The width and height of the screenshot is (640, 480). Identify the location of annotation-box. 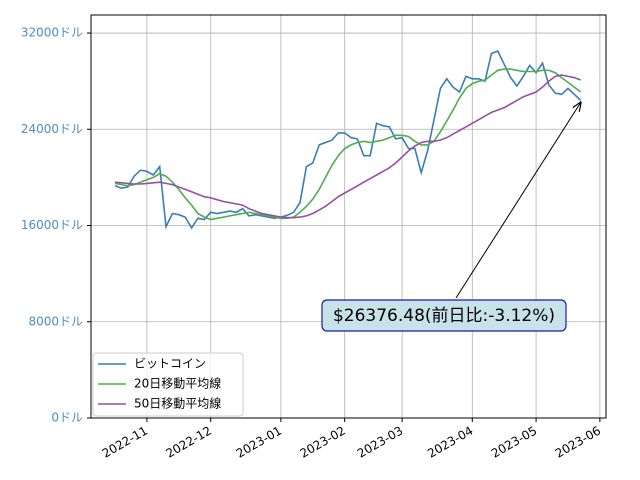
(444, 315).